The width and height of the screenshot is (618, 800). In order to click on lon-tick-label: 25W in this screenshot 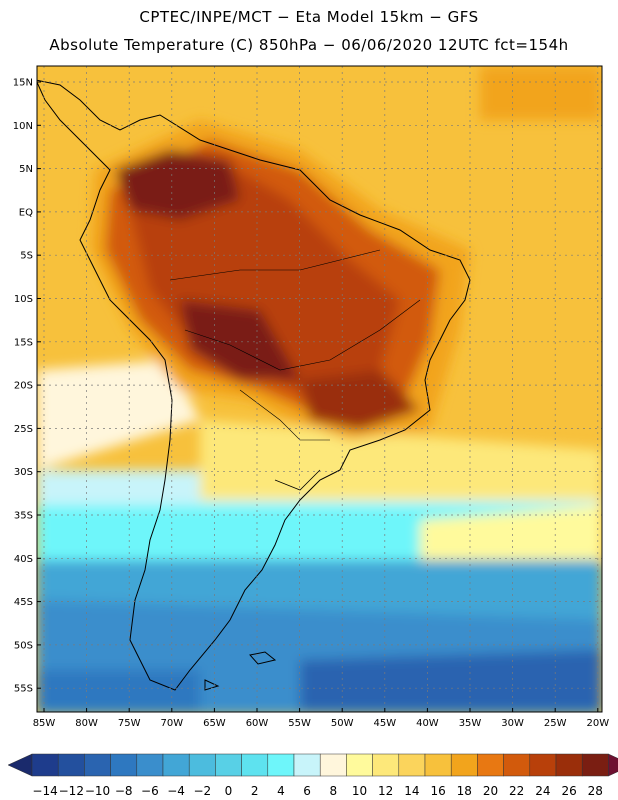, I will do `click(555, 723)`.